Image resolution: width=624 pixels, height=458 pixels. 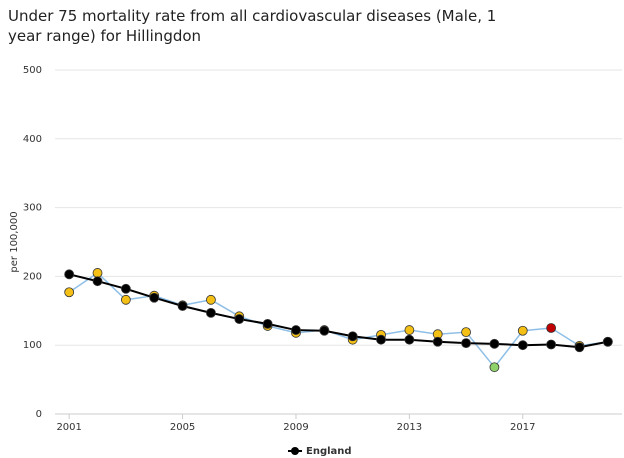 I want to click on x-tick-label: 2009, so click(x=295, y=427).